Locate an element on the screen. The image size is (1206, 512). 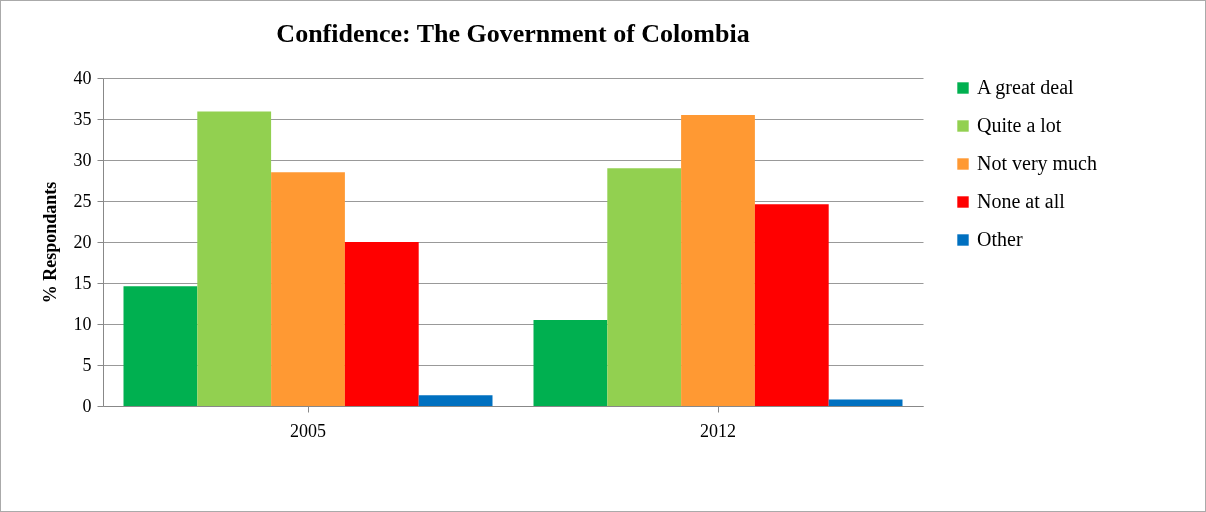
x-tick-label: 2005 is located at coordinates (308, 430).